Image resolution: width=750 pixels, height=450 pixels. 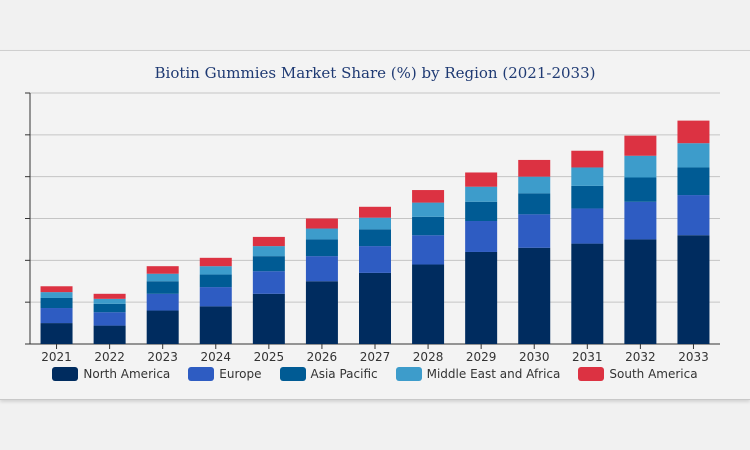 I want to click on bar-europe-2021, so click(x=56, y=316).